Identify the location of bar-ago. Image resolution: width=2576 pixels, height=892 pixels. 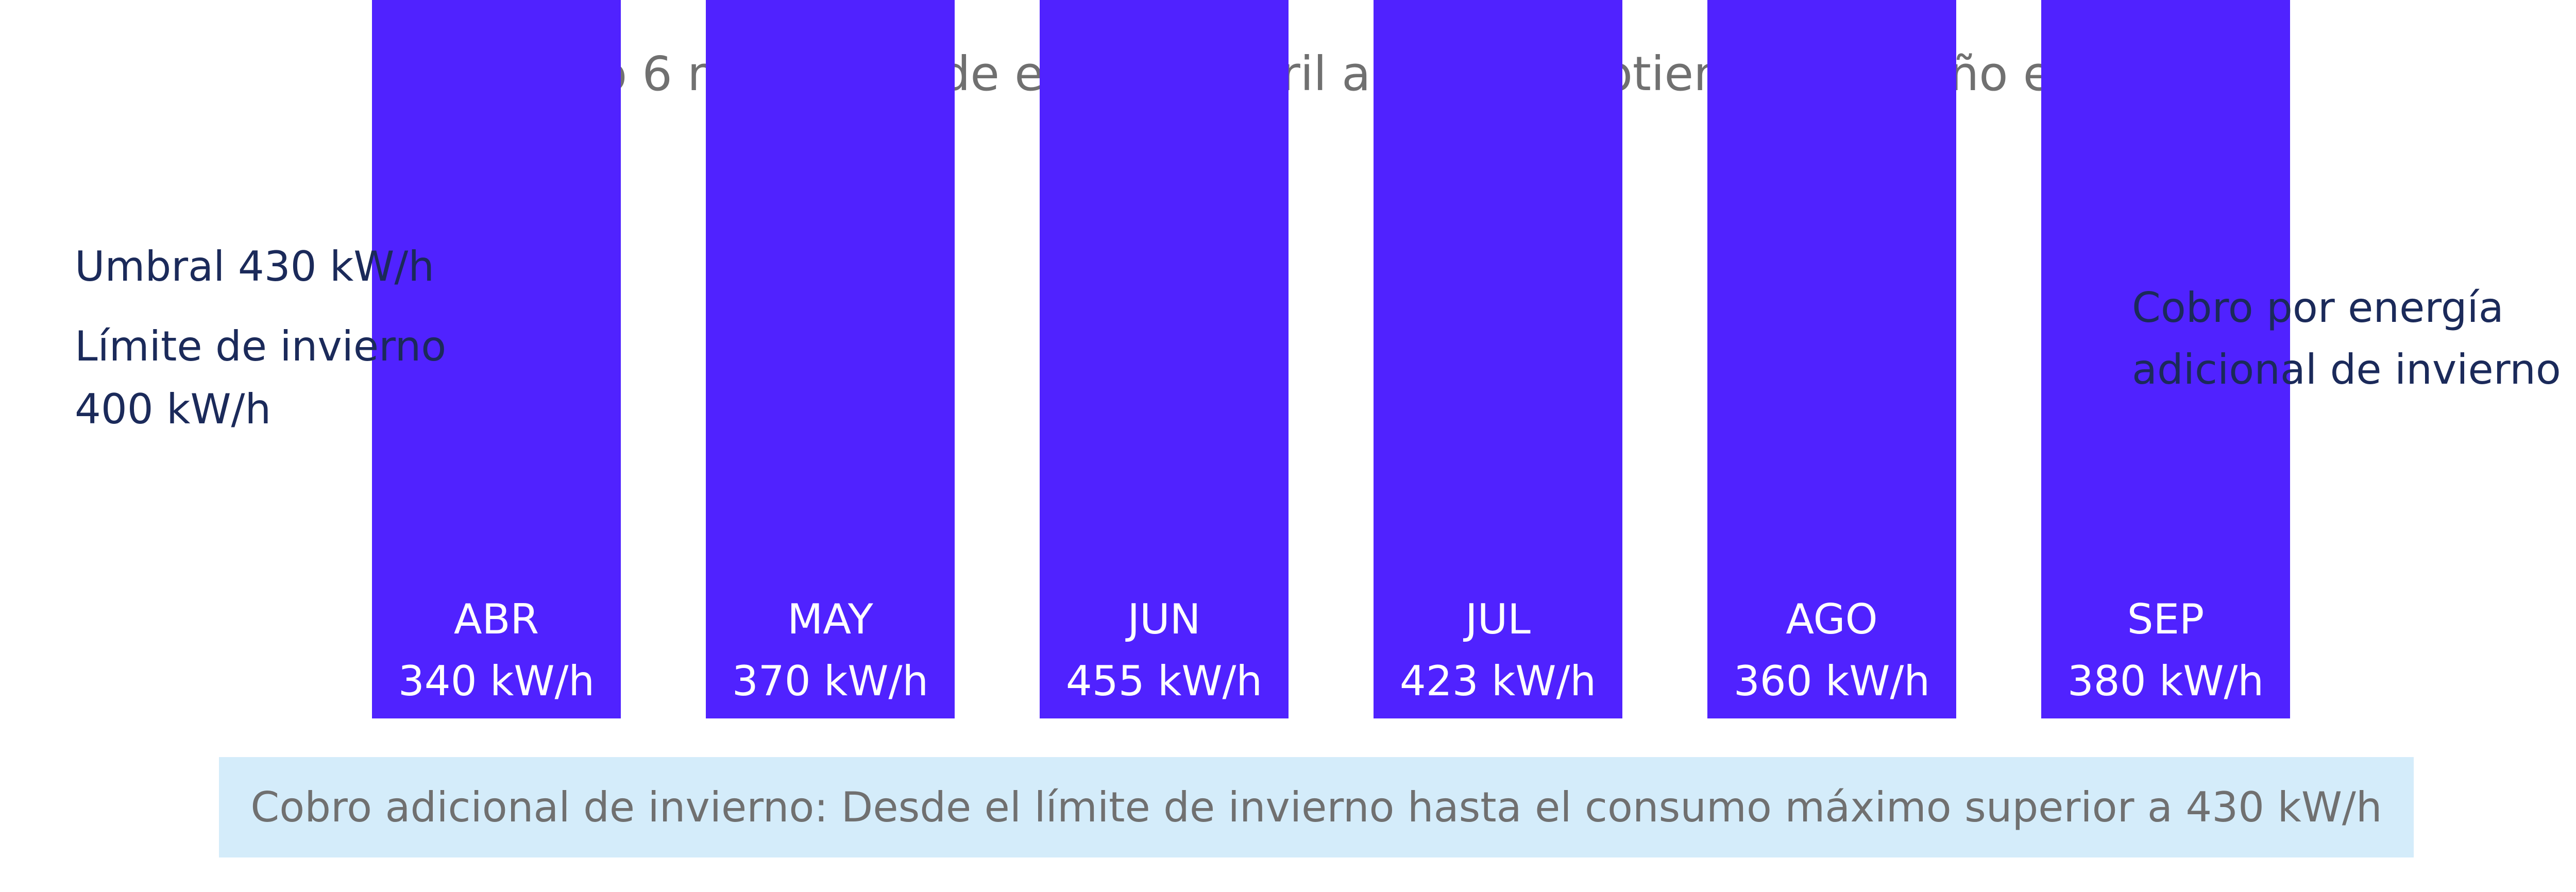
(1831, 359).